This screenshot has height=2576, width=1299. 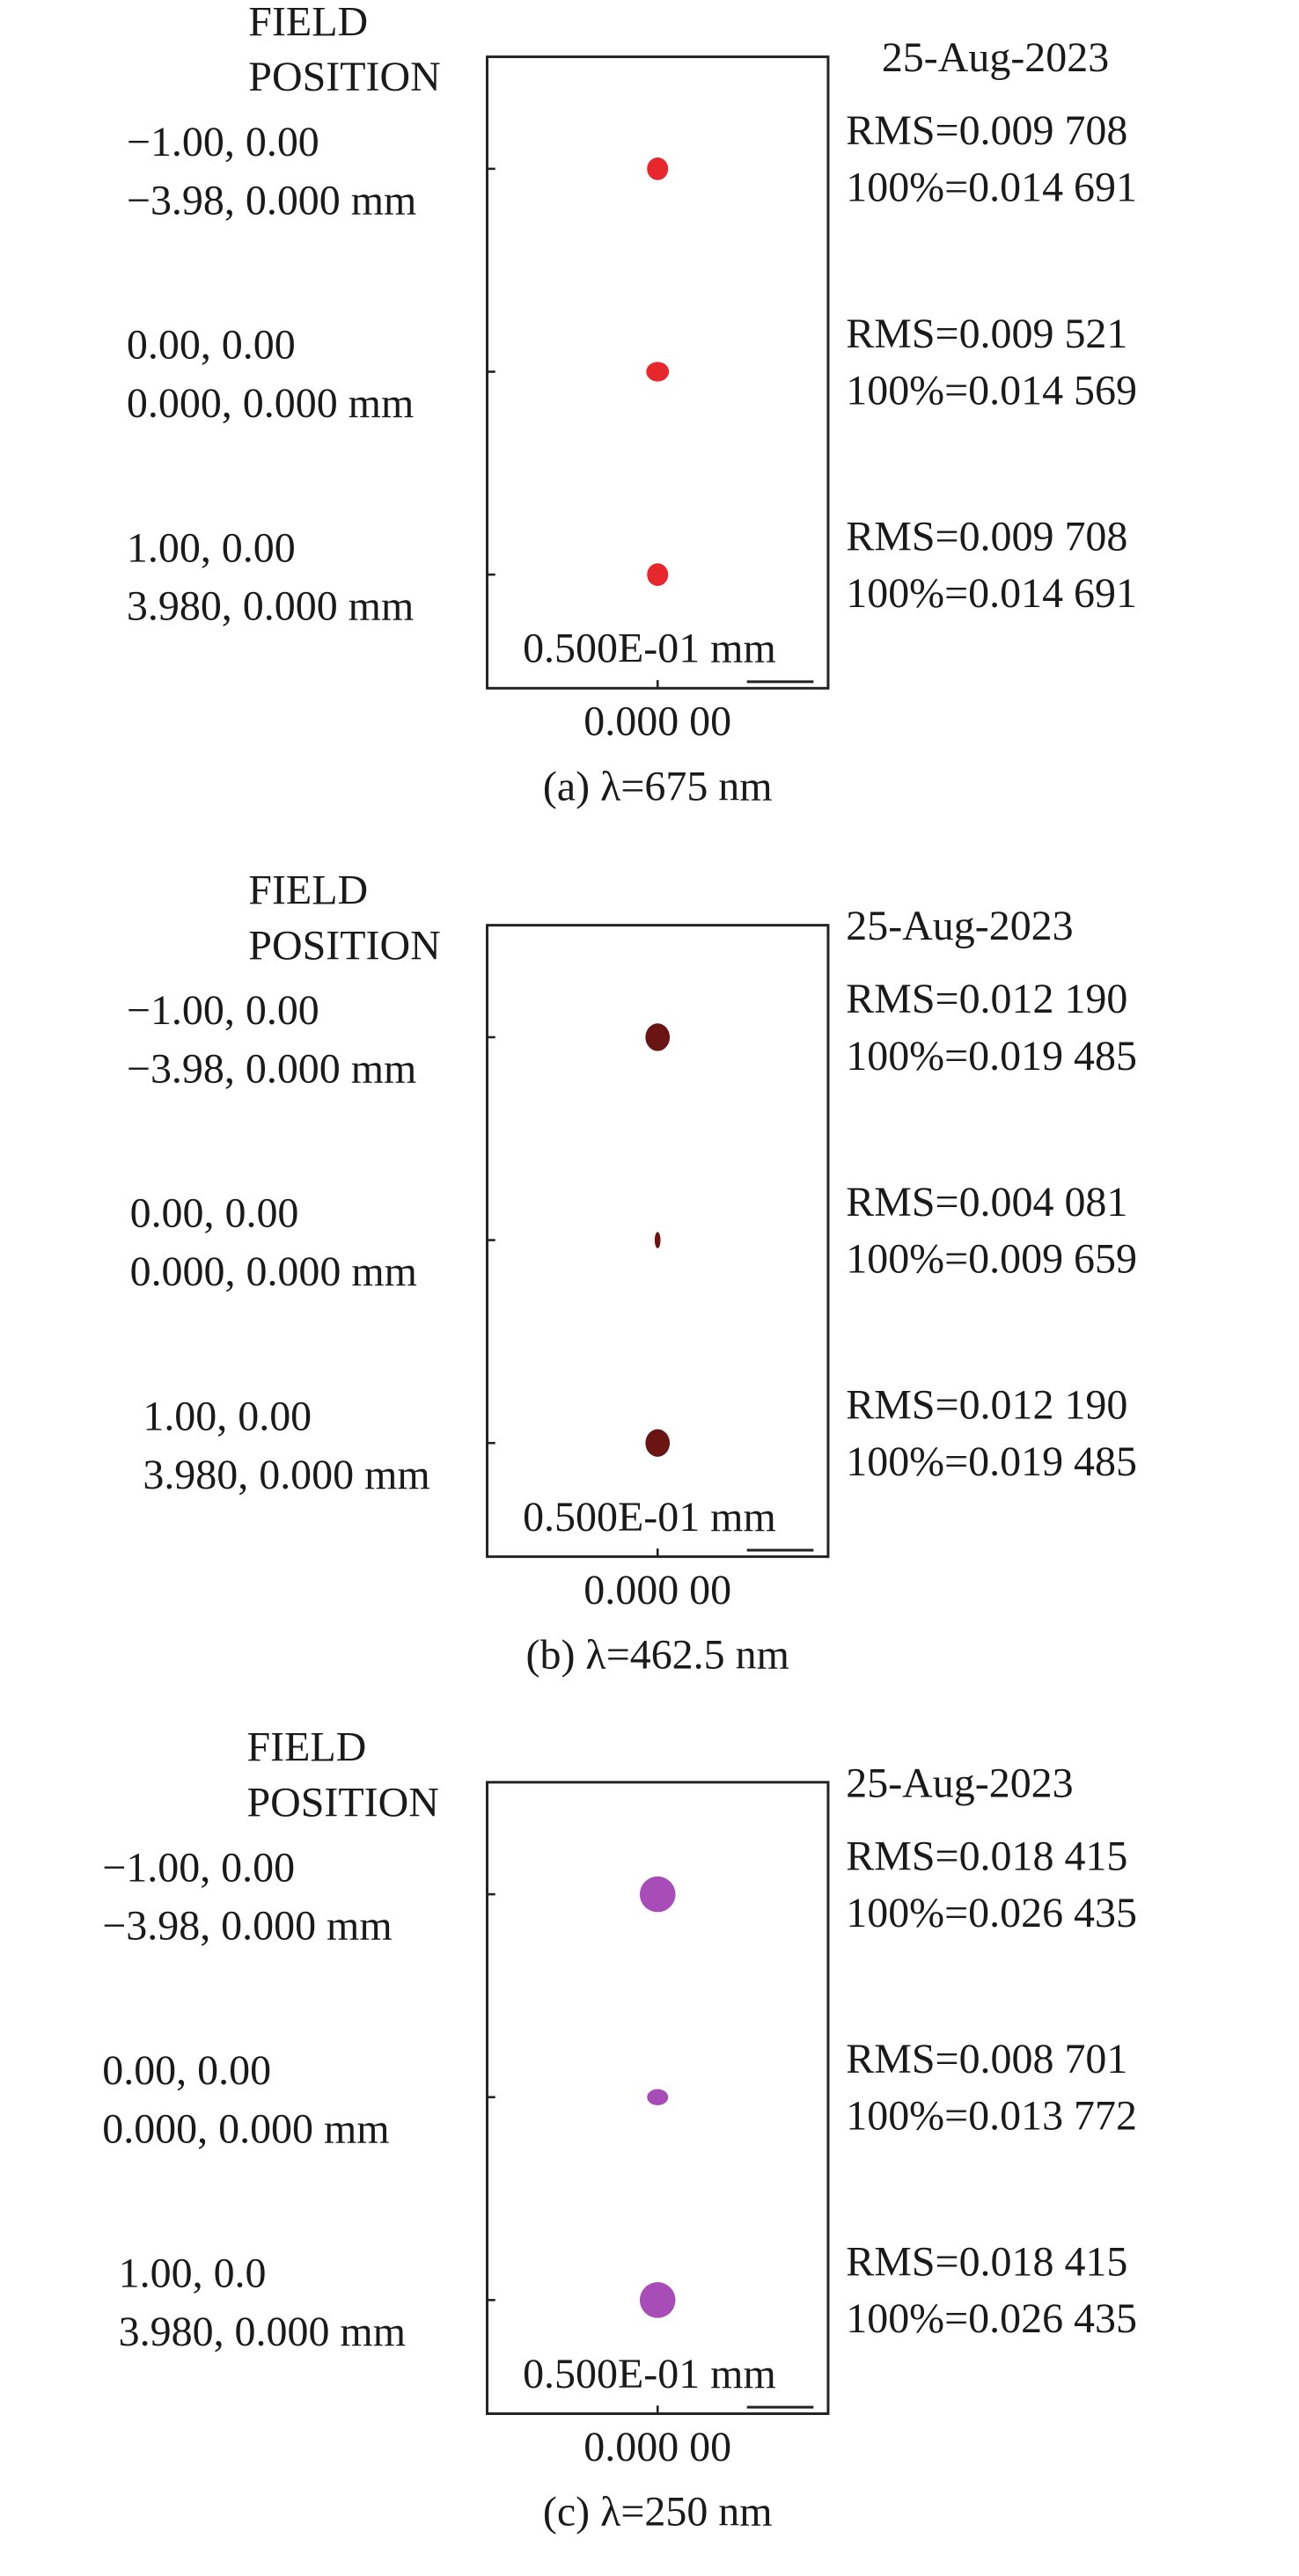 What do you see at coordinates (986, 1202) in the screenshot?
I see `rms-label: RMS=0.004 081` at bounding box center [986, 1202].